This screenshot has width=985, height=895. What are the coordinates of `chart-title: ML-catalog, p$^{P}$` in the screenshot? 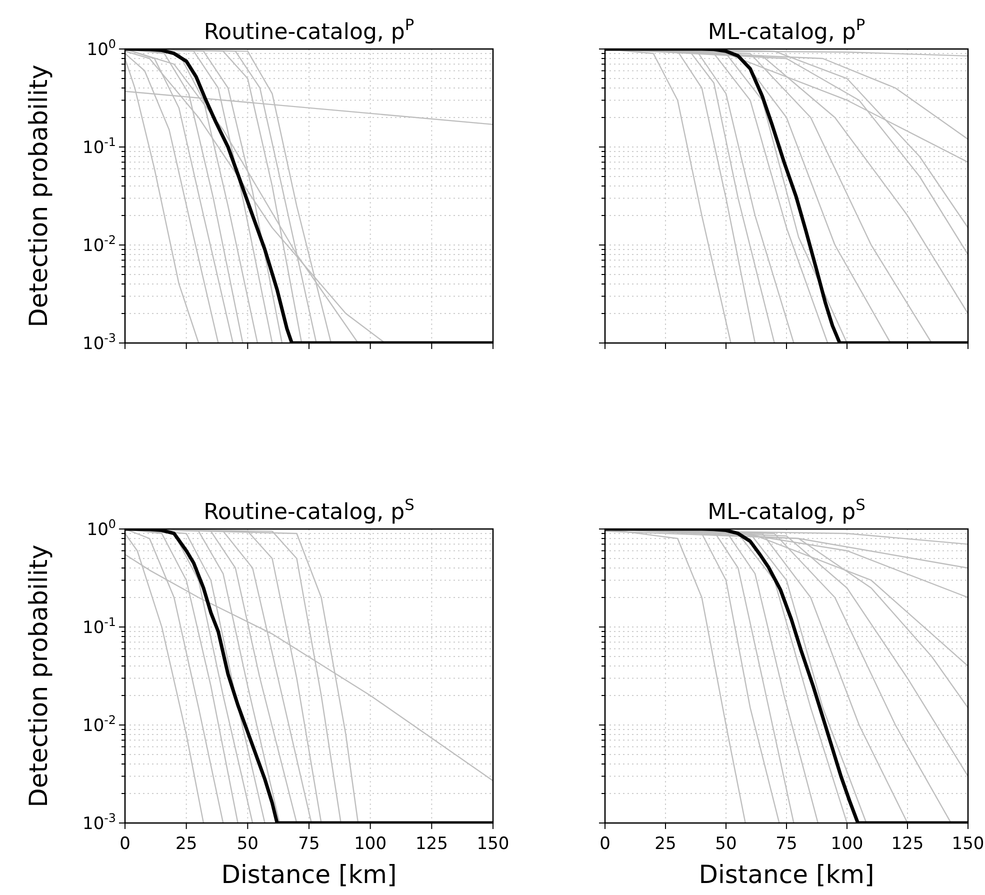 It's located at (787, 30).